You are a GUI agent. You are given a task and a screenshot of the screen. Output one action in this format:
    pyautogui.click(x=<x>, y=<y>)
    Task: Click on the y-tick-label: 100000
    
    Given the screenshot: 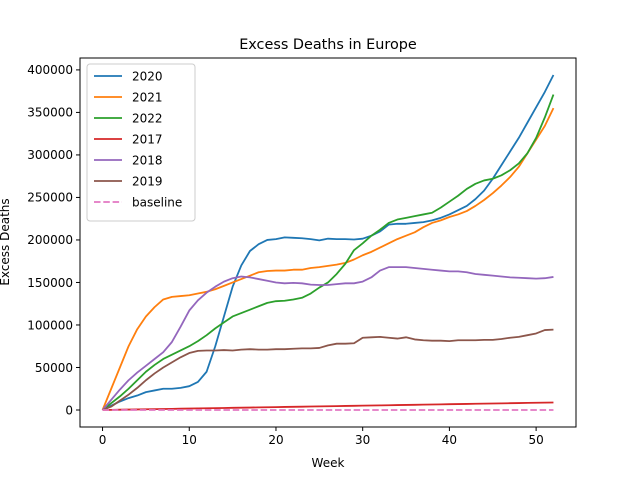 What is the action you would take?
    pyautogui.click(x=50, y=325)
    